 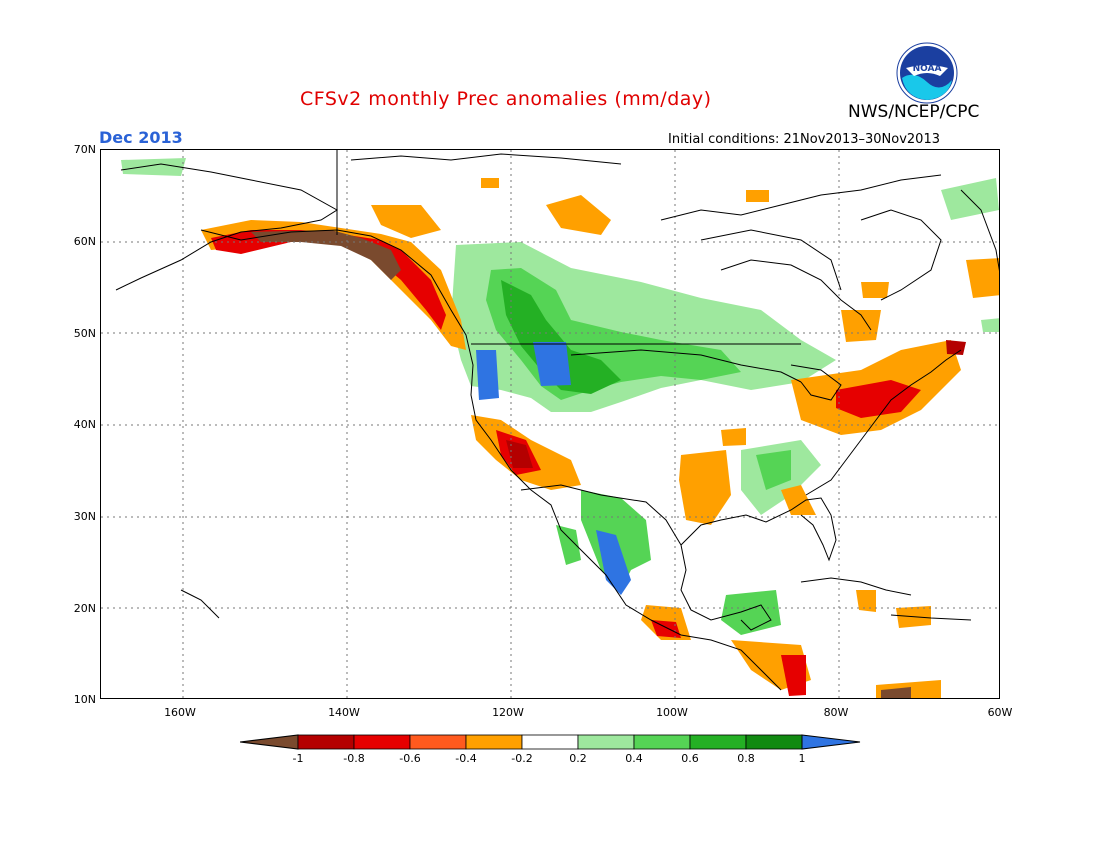 I want to click on logo-text: NOAA, so click(x=927, y=69).